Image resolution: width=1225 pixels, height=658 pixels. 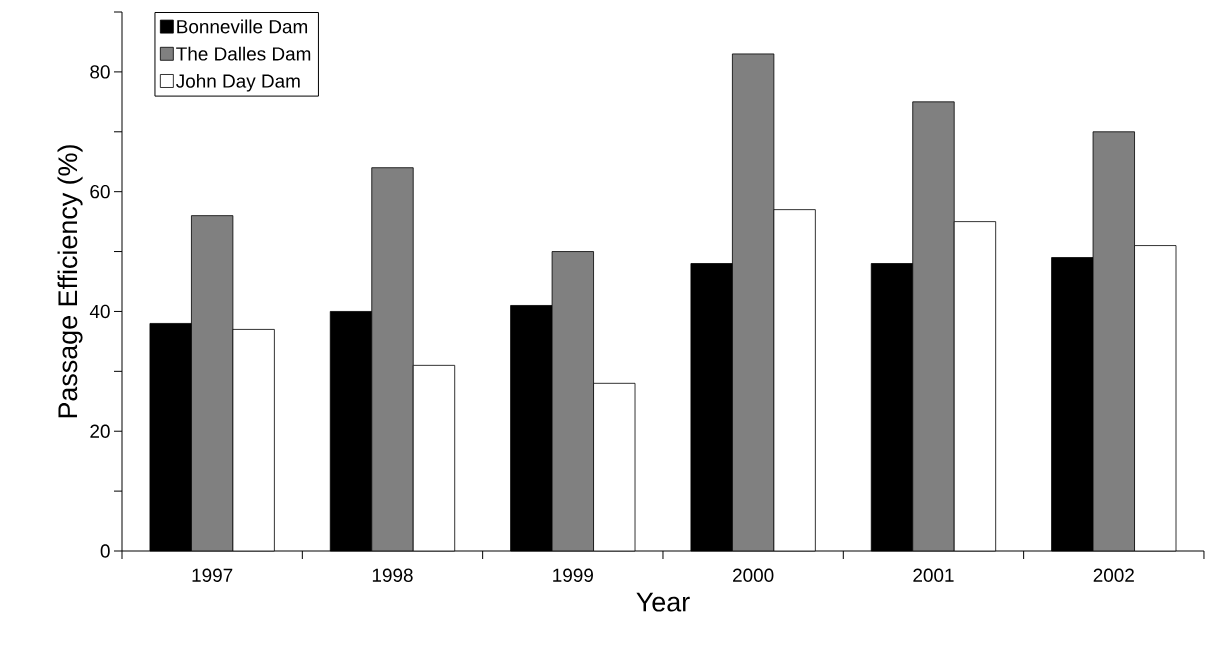 What do you see at coordinates (212, 575) in the screenshot?
I see `x-tick-label: 1997` at bounding box center [212, 575].